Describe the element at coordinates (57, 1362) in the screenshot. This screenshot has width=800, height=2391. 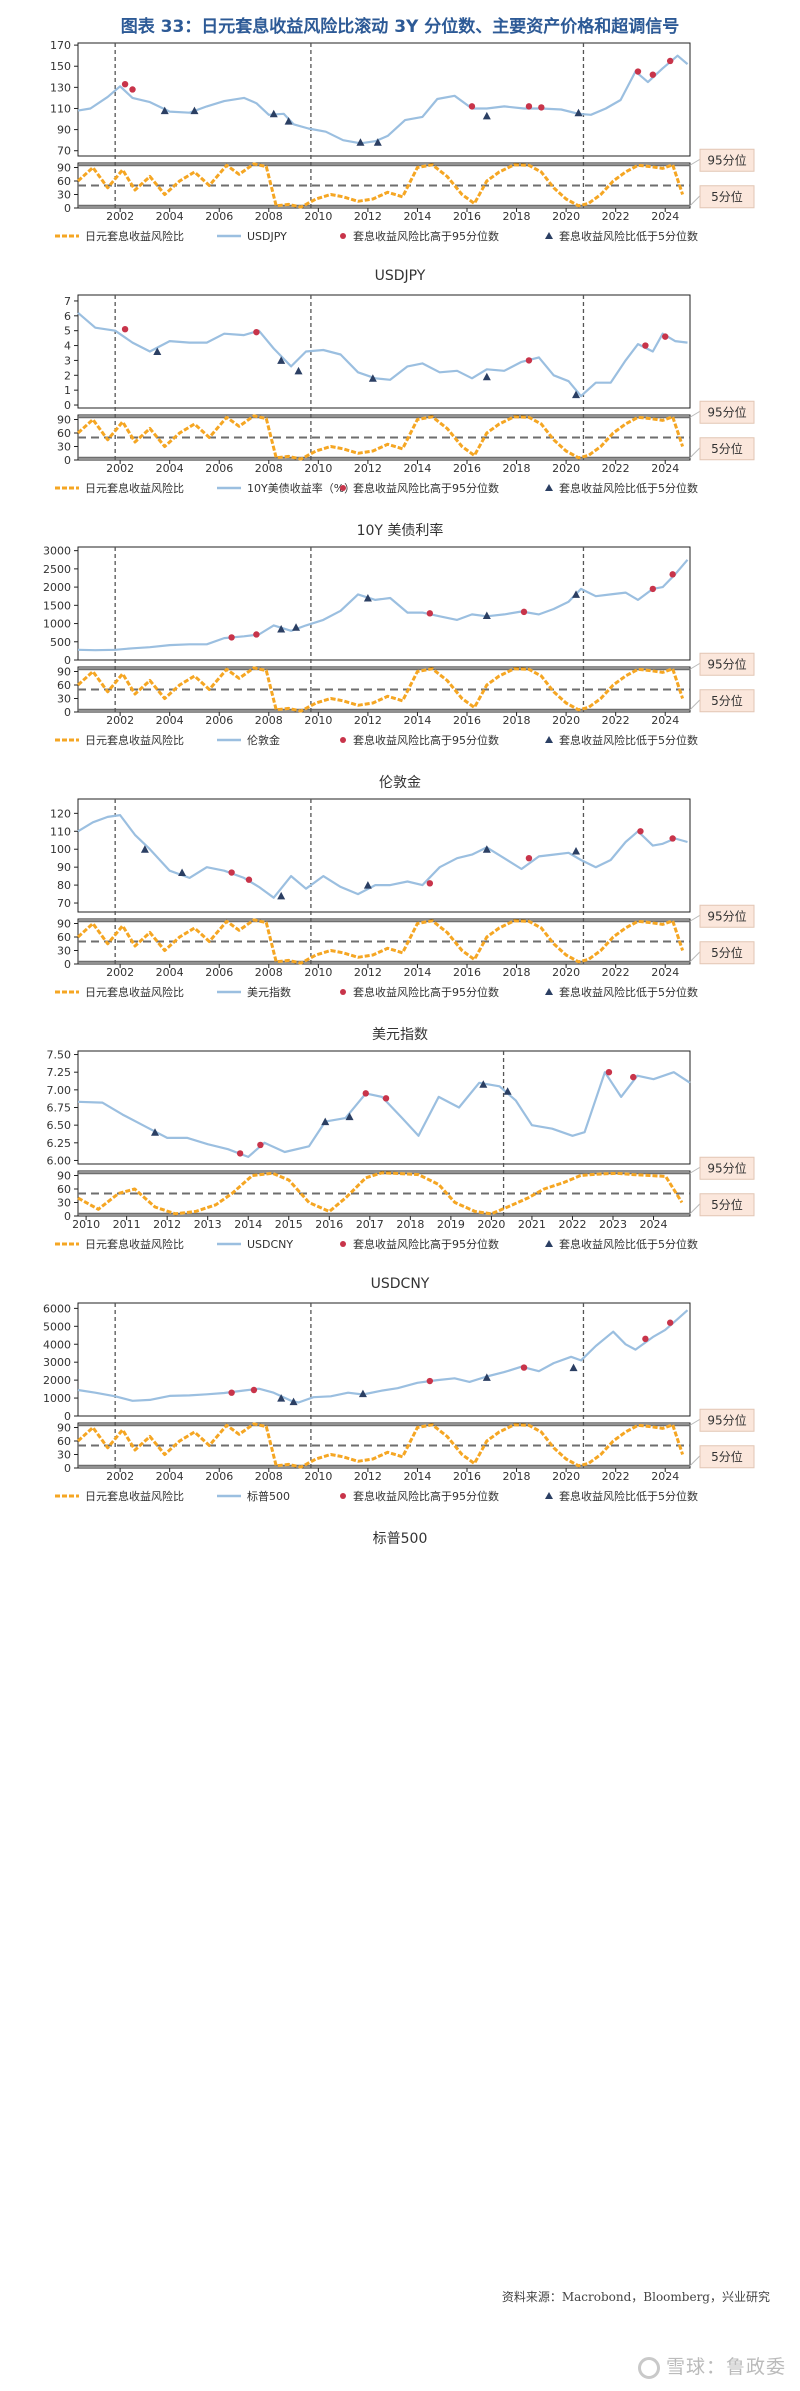
I see `price-y-tick-label: 3000` at that location.